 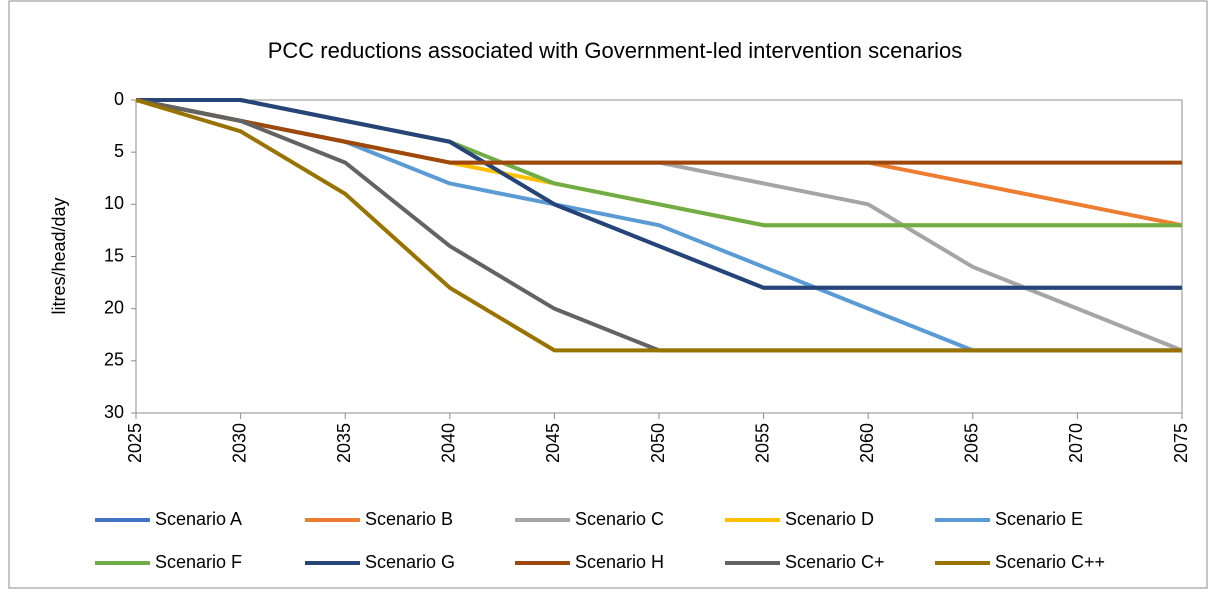 I want to click on series-line, so click(x=658, y=131).